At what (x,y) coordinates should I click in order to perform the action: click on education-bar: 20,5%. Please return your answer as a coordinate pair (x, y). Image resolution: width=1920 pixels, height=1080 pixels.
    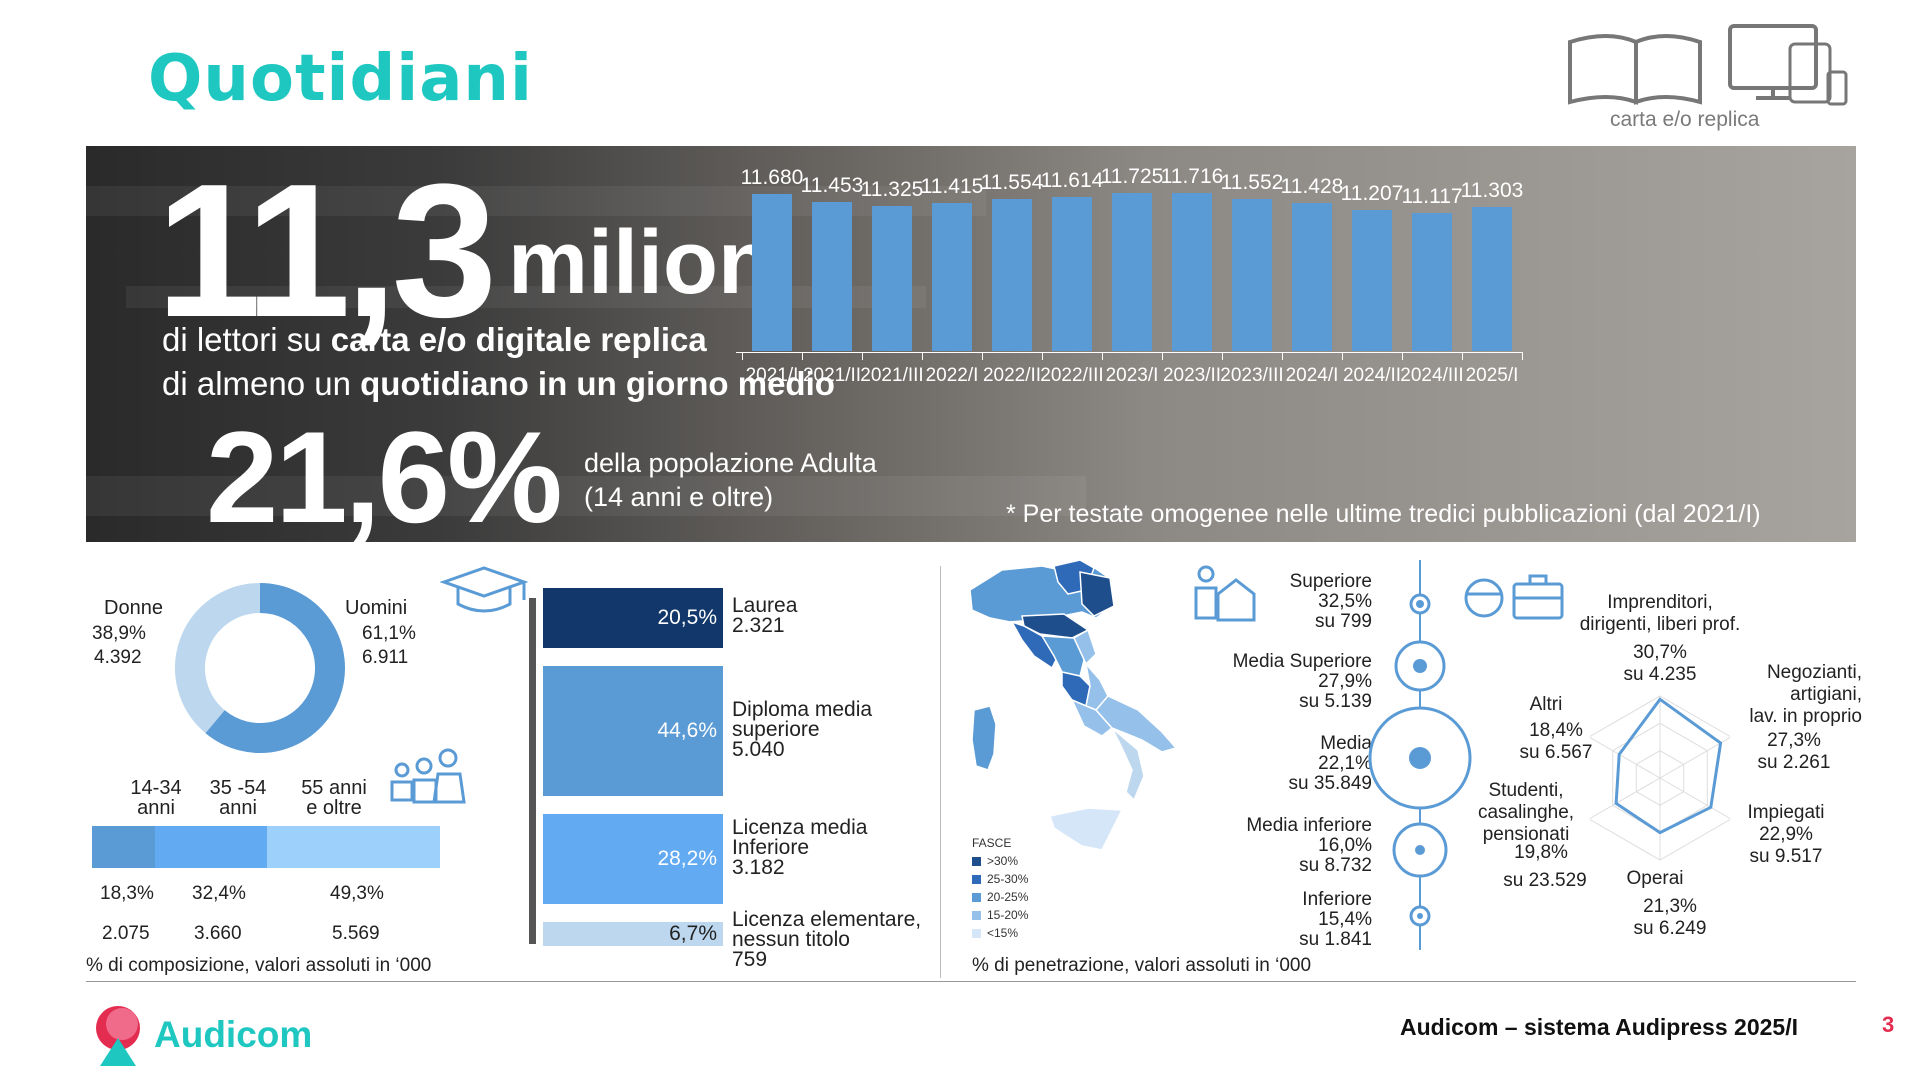
    Looking at the image, I should click on (633, 618).